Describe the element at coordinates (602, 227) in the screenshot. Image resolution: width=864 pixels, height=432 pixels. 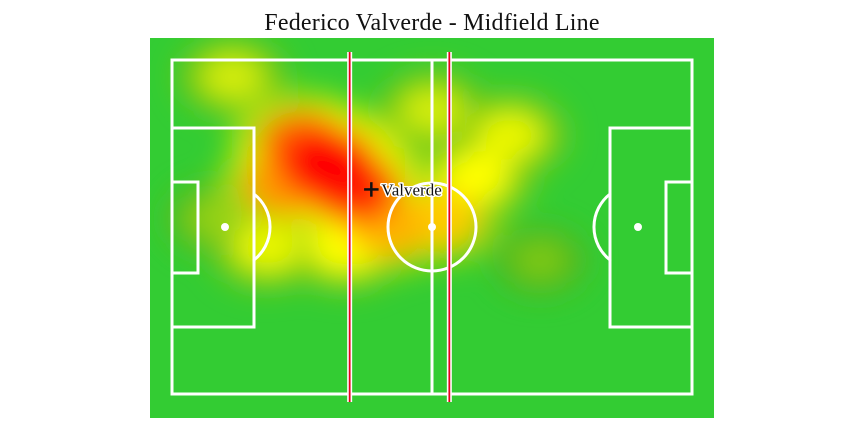
I see `right-penalty-arc` at that location.